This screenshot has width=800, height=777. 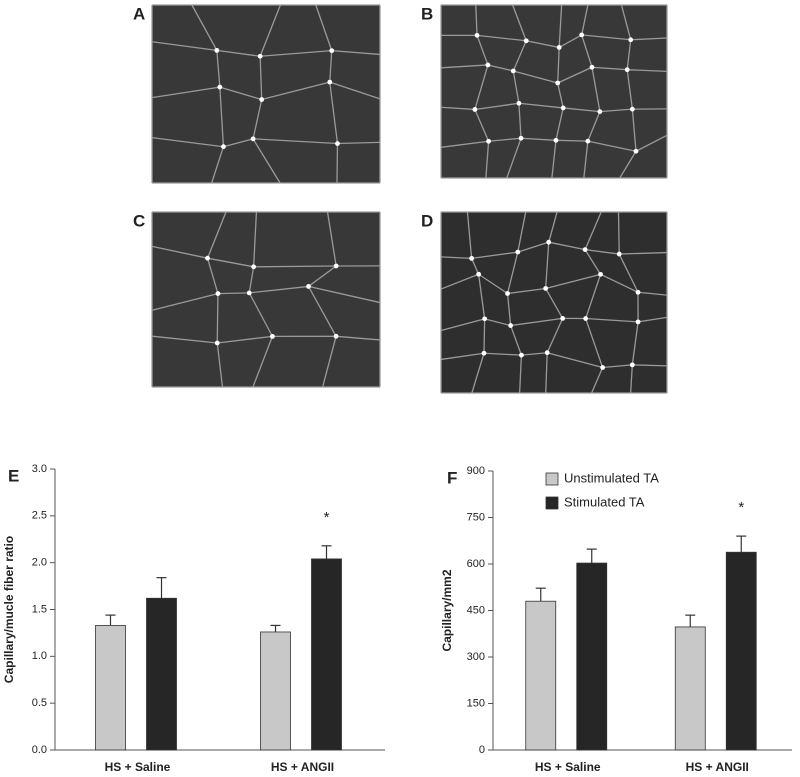 I want to click on legend-label: Unstimulated TA, so click(x=611, y=477).